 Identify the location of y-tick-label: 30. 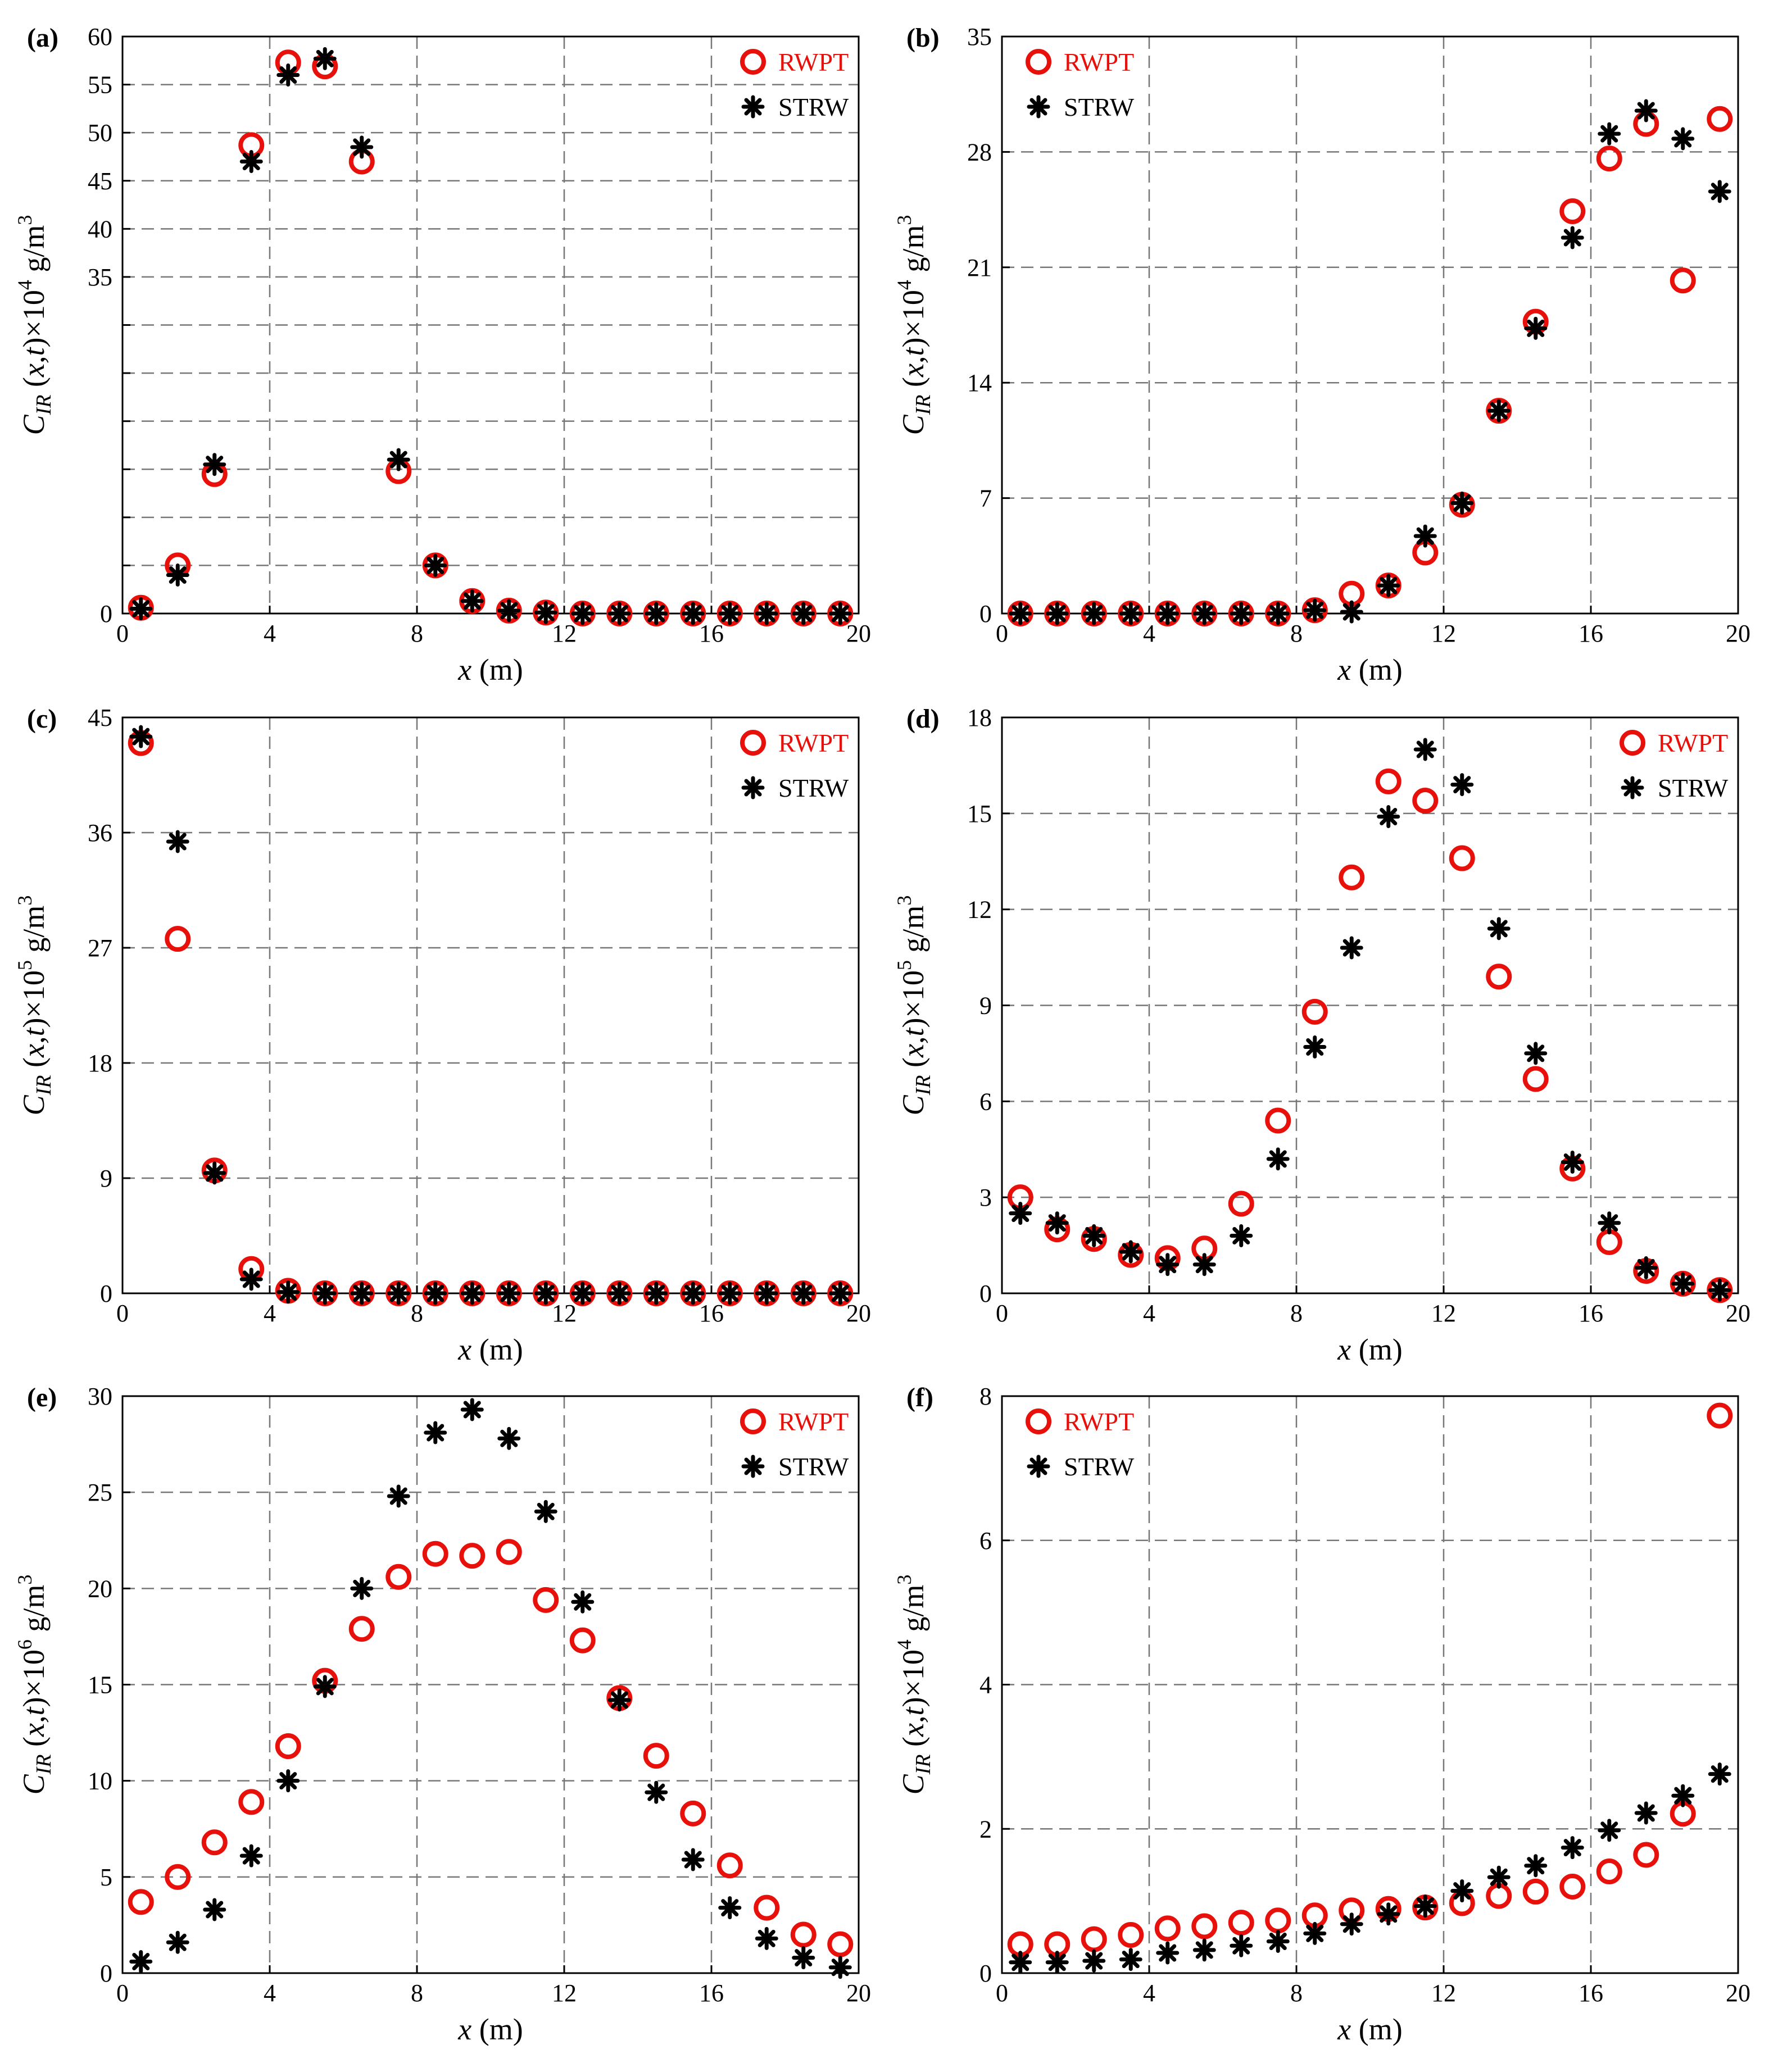
(100, 1396).